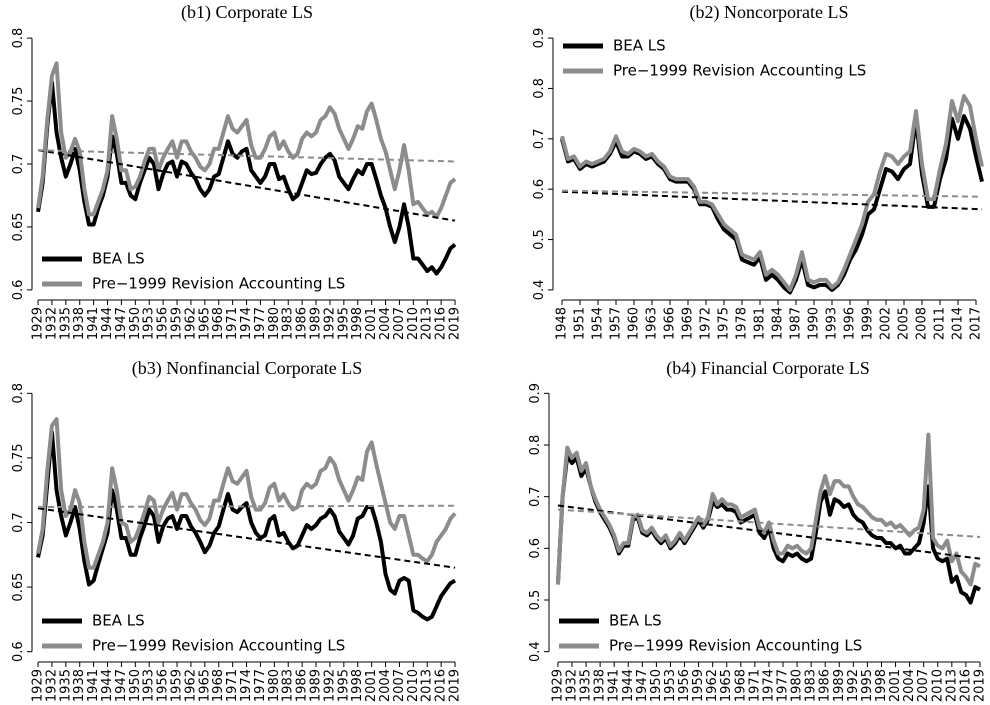 The height and width of the screenshot is (705, 990). What do you see at coordinates (886, 323) in the screenshot?
I see `x-tick-label: 2002` at bounding box center [886, 323].